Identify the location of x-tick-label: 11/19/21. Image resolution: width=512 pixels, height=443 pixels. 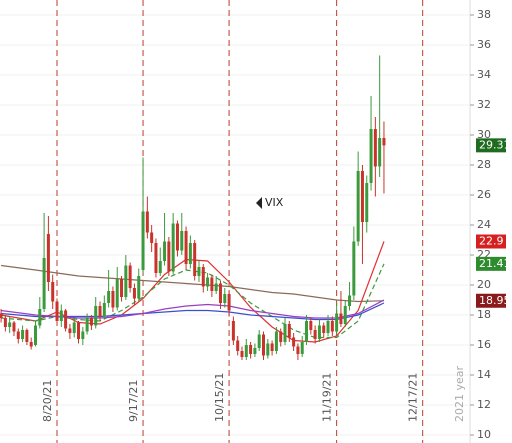
(327, 397).